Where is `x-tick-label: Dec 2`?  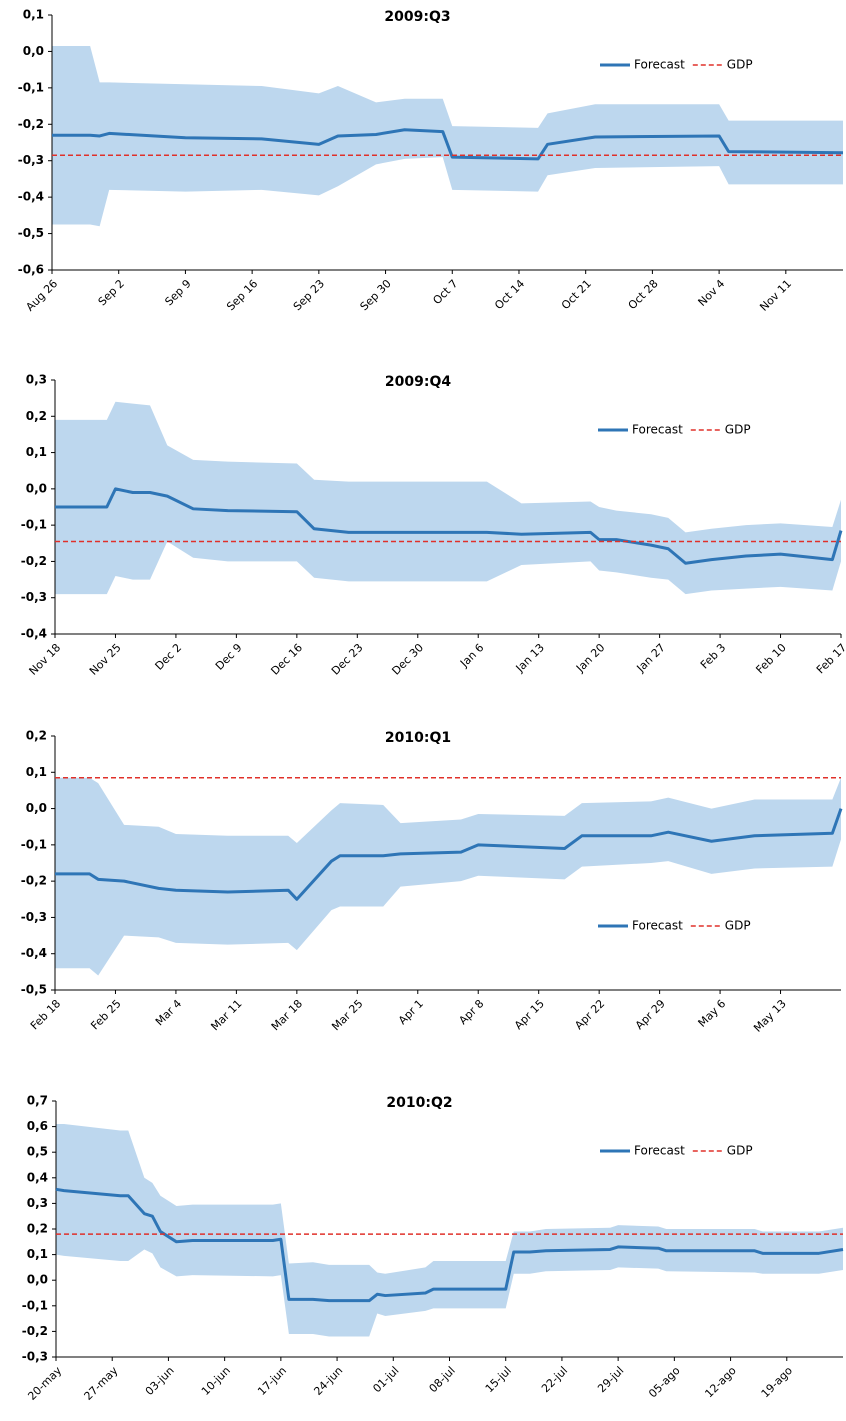 x-tick-label: Dec 2 is located at coordinates (169, 657).